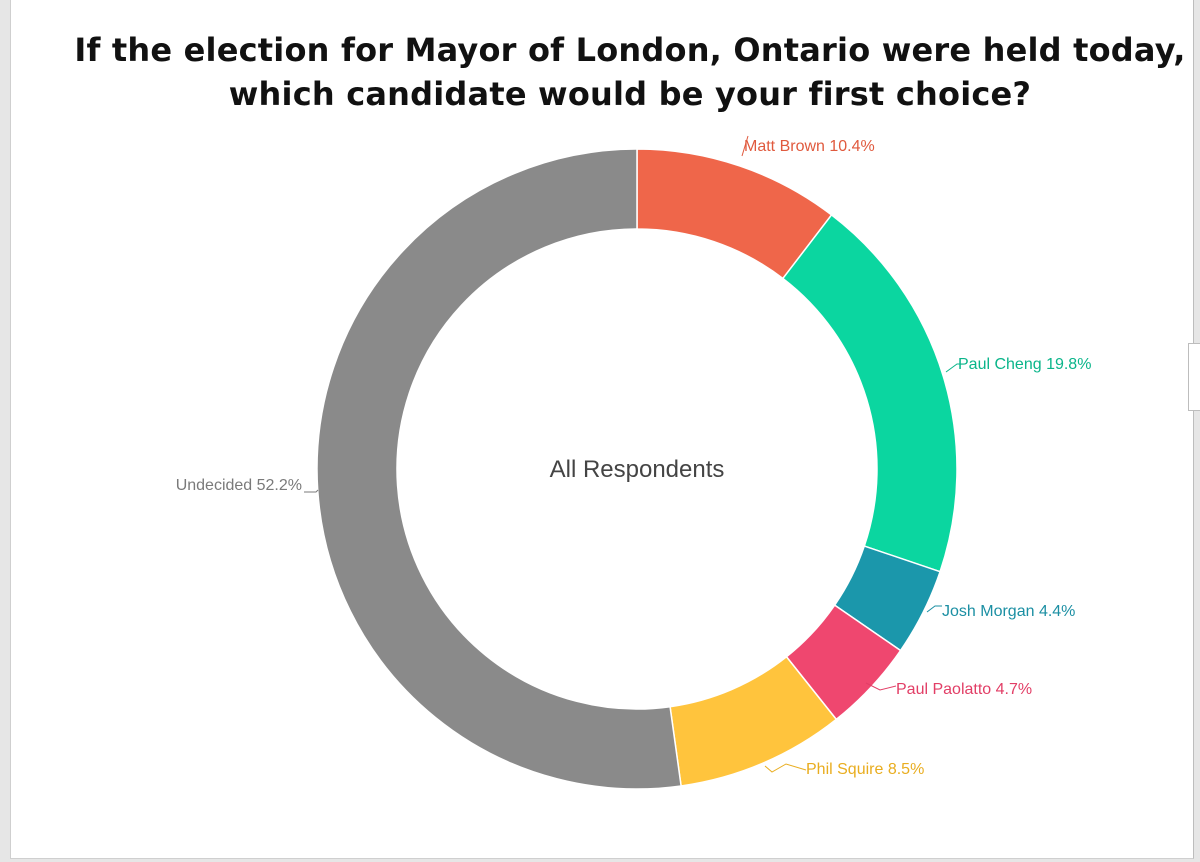 This screenshot has height=862, width=1200. I want to click on leader-line-matt-brown, so click(745, 146).